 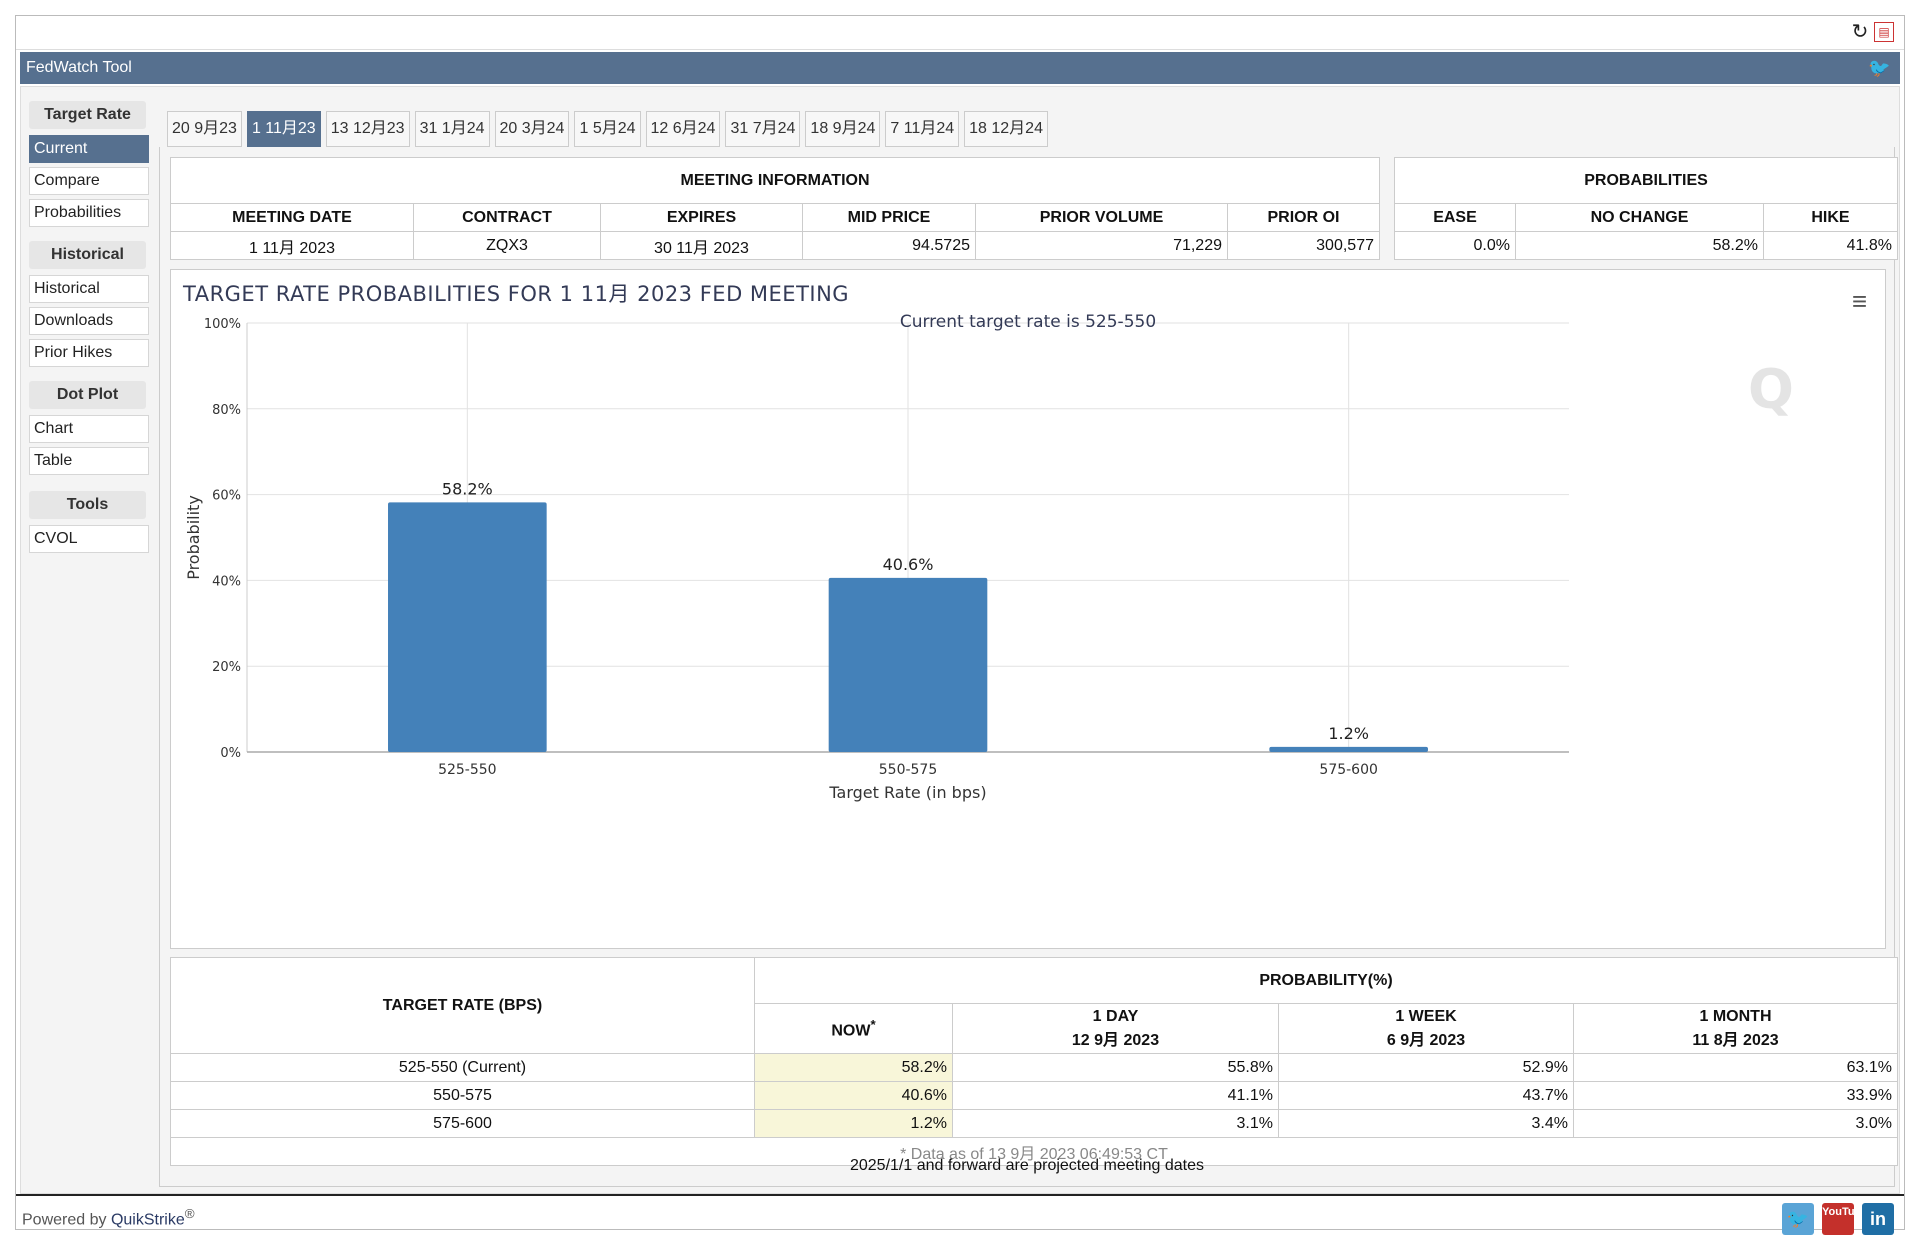 What do you see at coordinates (467, 770) in the screenshot?
I see `x-tick-label: 525-550` at bounding box center [467, 770].